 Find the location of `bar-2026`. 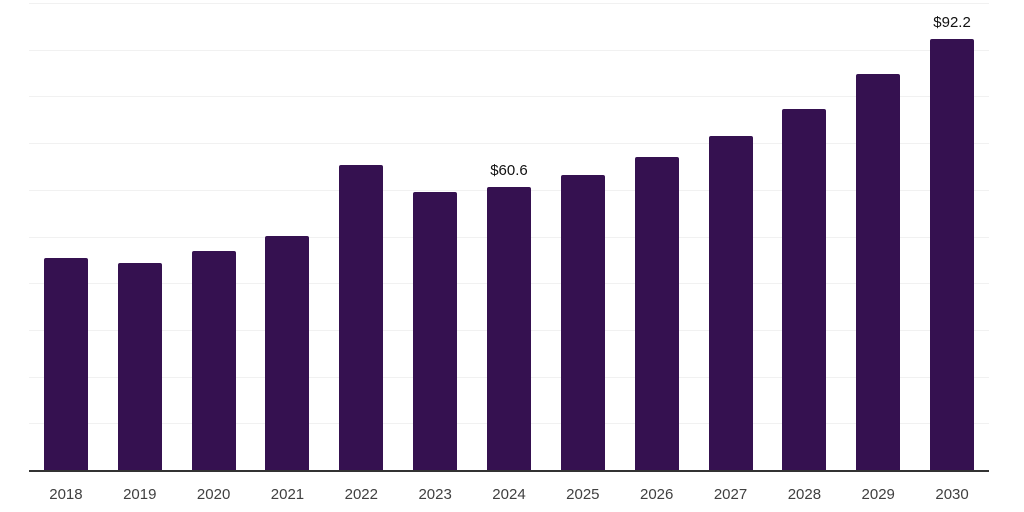

bar-2026 is located at coordinates (656, 313).